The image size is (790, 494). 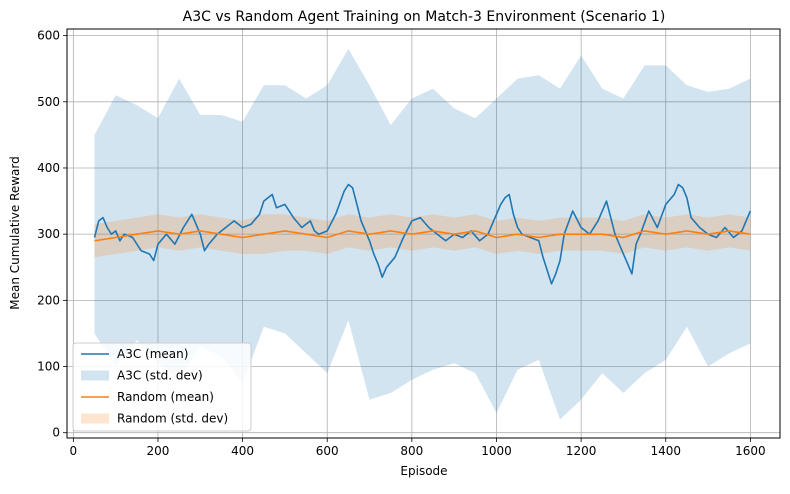 I want to click on legend-label: A3C (std. dev), so click(x=160, y=376).